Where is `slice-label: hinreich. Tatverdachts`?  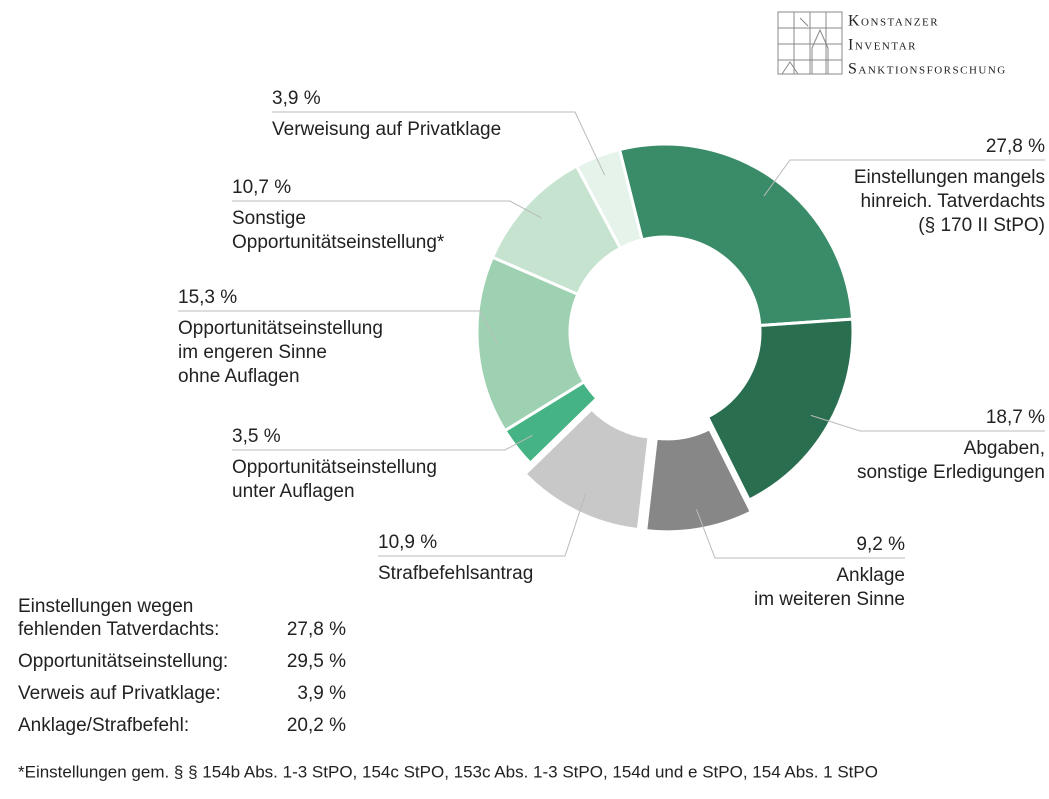 slice-label: hinreich. Tatverdachts is located at coordinates (953, 201).